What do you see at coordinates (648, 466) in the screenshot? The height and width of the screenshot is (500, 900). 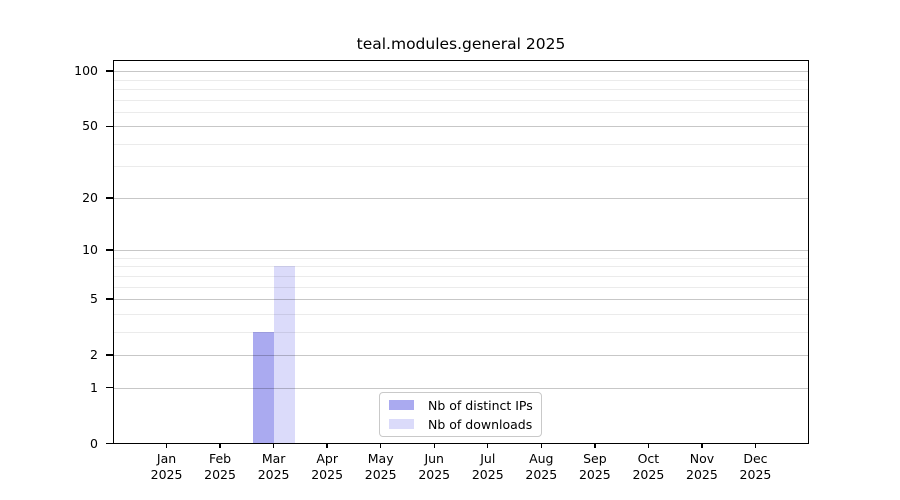 I see `month-label: Oct 2025` at bounding box center [648, 466].